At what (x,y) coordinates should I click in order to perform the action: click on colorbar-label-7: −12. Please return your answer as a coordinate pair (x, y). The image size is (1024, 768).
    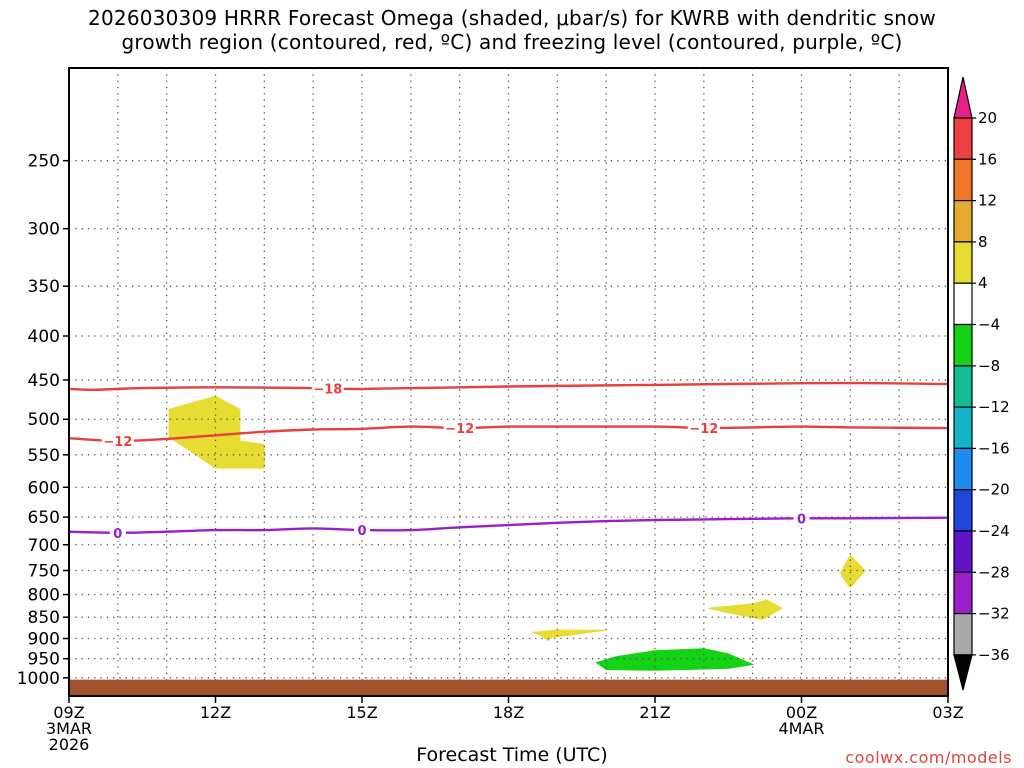
    Looking at the image, I should click on (994, 407).